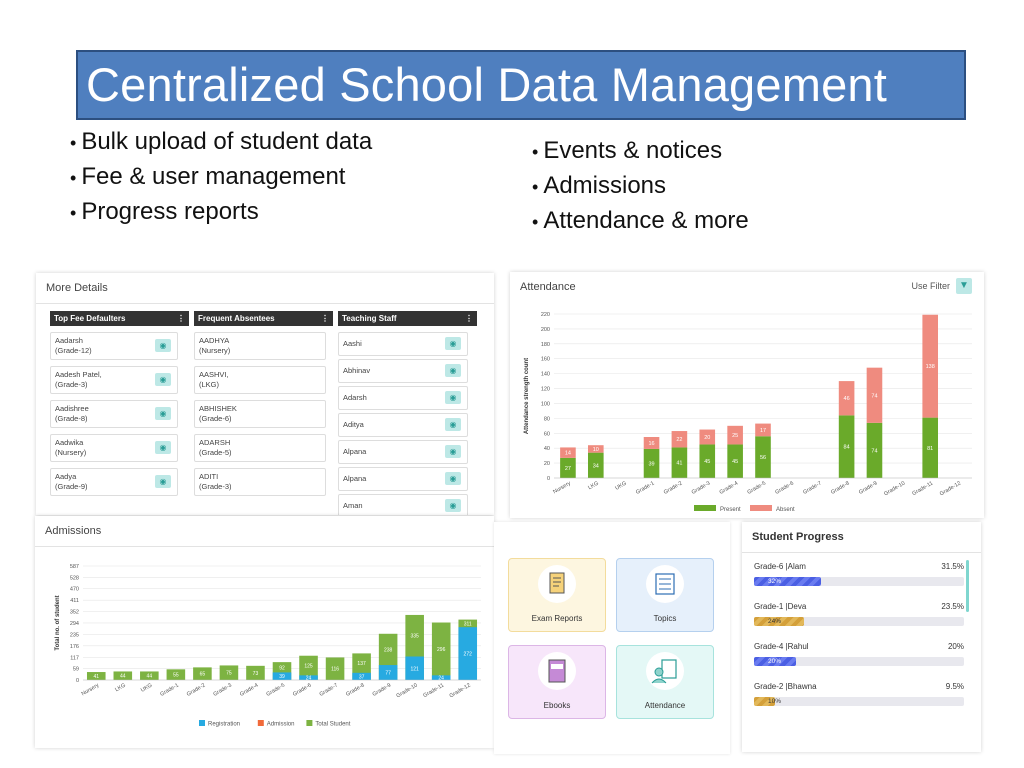 This screenshot has height=768, width=1024. Describe the element at coordinates (403, 504) in the screenshot. I see `list-item: Aman ◉` at that location.